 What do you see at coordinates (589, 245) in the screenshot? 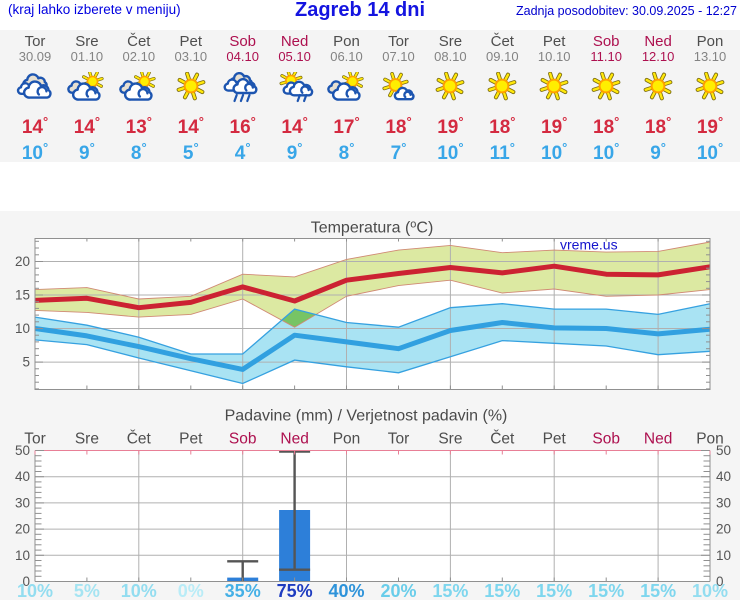
I see `svg-text: vreme.us` at bounding box center [589, 245].